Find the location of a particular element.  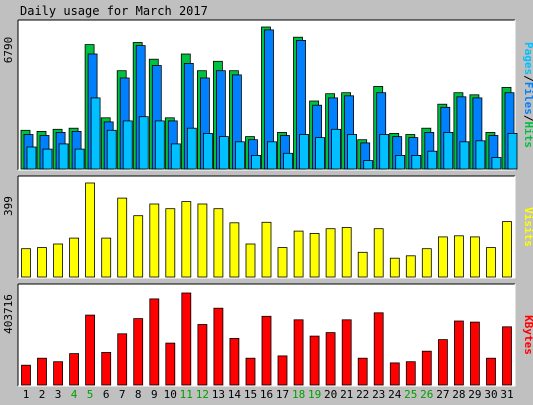

y-max-label: 399 is located at coordinates (8, 206).